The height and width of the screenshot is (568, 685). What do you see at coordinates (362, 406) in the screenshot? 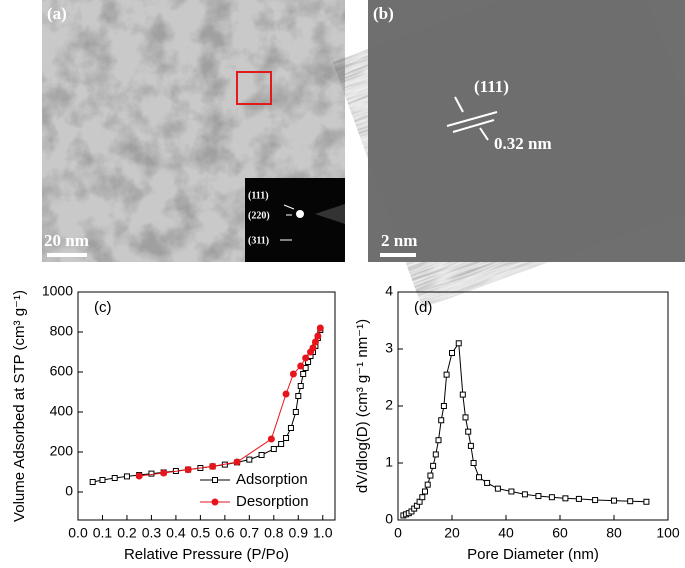
I see `y-axis-label: dV/dlog(D) (cm³ g⁻¹ nm⁻¹)` at bounding box center [362, 406].